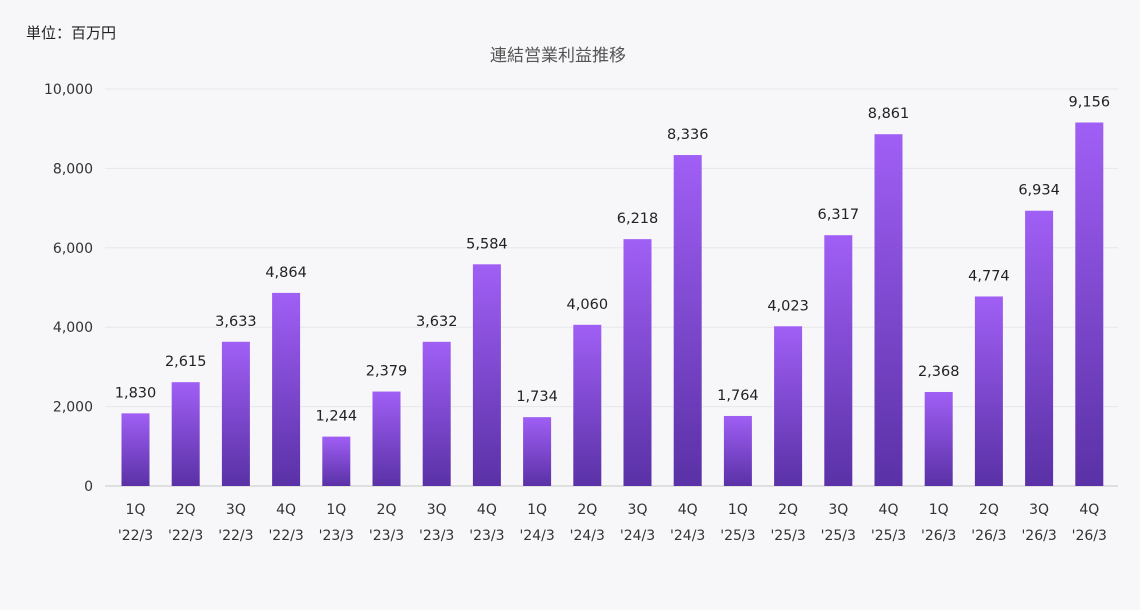  I want to click on data-label: 1,734, so click(537, 397).